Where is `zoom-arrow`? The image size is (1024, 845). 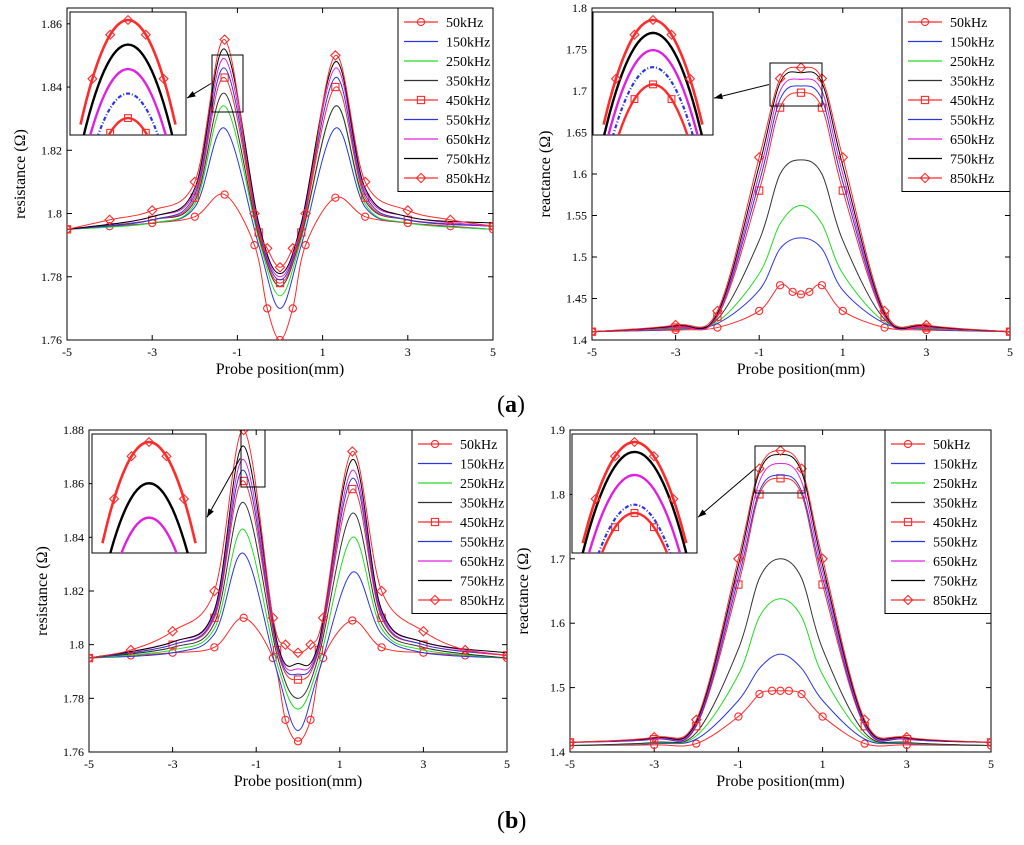 zoom-arrow is located at coordinates (726, 493).